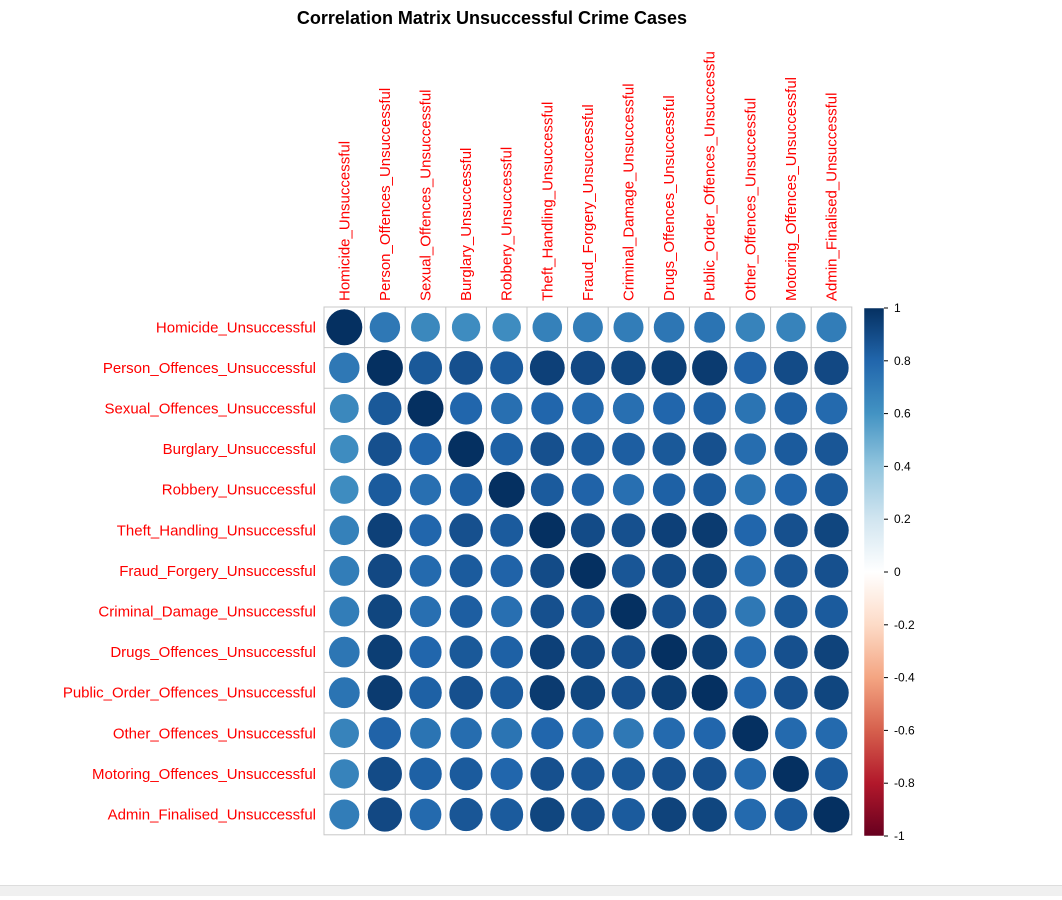  Describe the element at coordinates (209, 368) in the screenshot. I see `row-label: Person_Offences_Unsuccessful` at that location.